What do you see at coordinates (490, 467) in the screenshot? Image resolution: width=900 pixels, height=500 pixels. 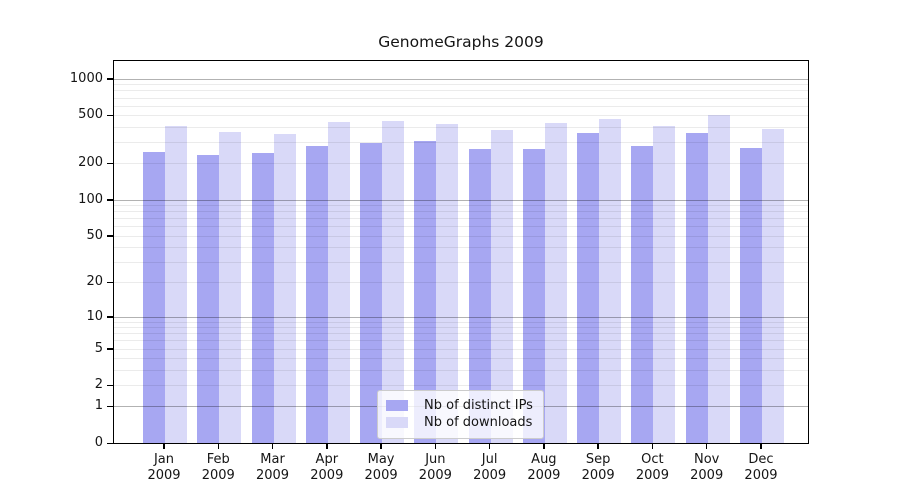 I see `x-tick-label: Jul 2009` at bounding box center [490, 467].